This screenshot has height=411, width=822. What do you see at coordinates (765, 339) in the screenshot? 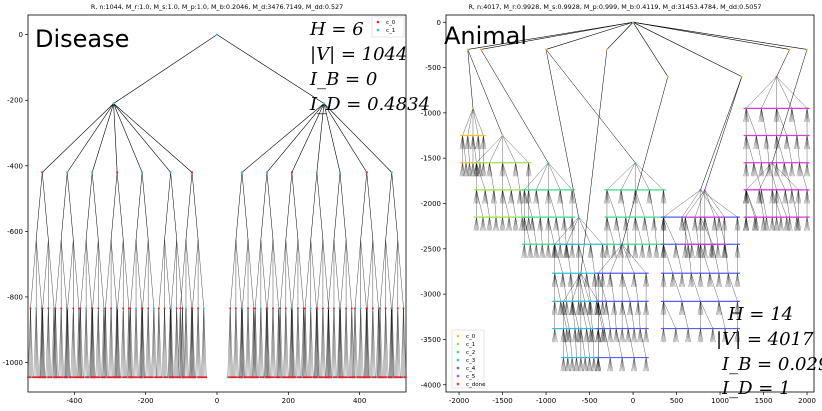
I see `right-stat-vertices: |V| = 4017` at bounding box center [765, 339].